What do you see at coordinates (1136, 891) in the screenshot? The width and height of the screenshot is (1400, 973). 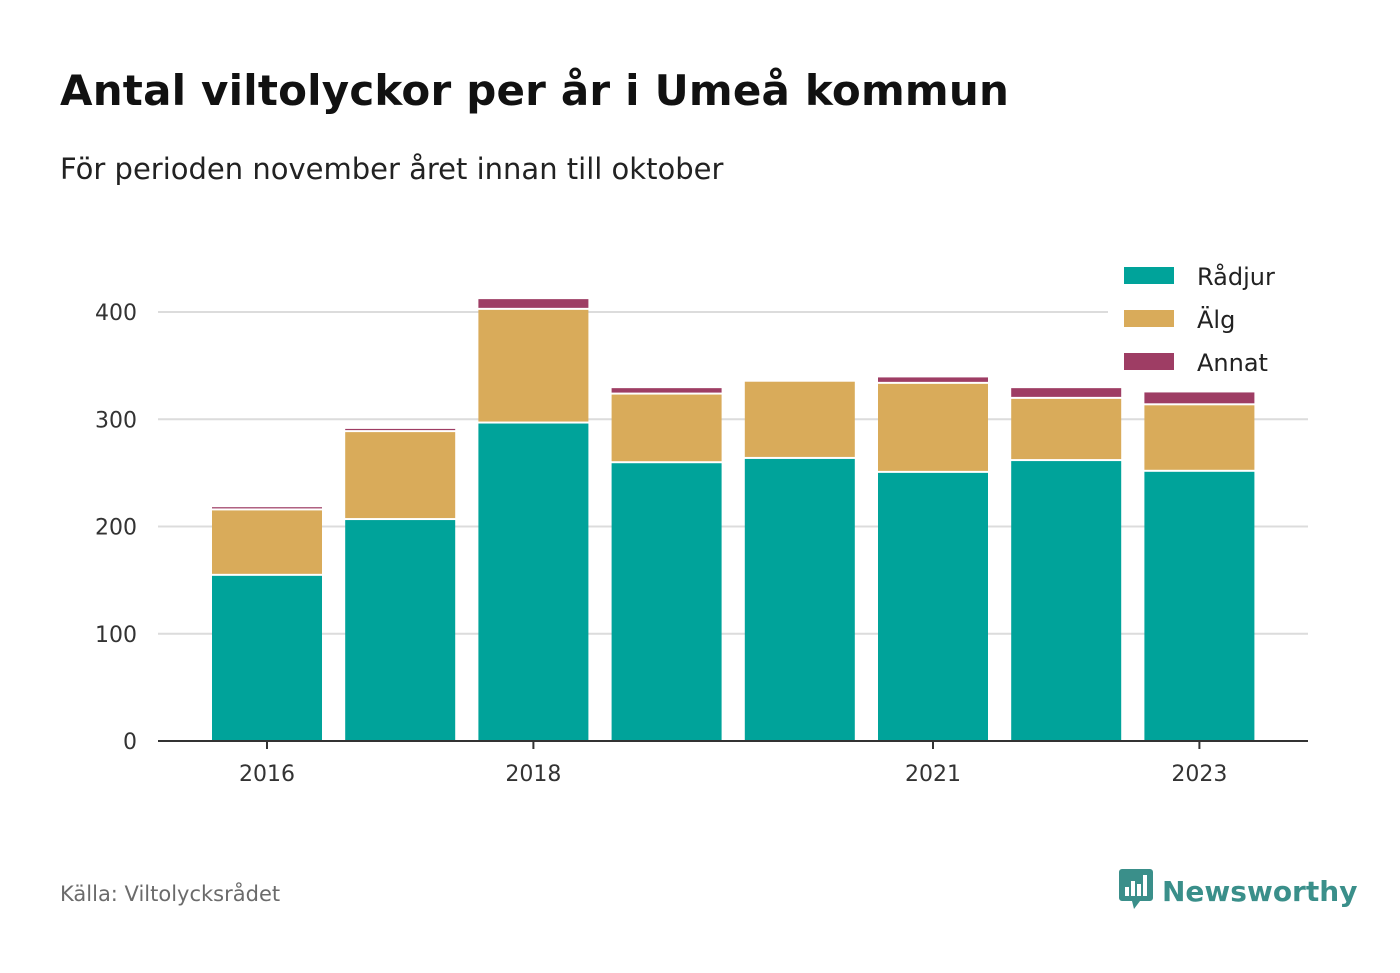 I see `bar-chart-speech-bubble-icon` at bounding box center [1136, 891].